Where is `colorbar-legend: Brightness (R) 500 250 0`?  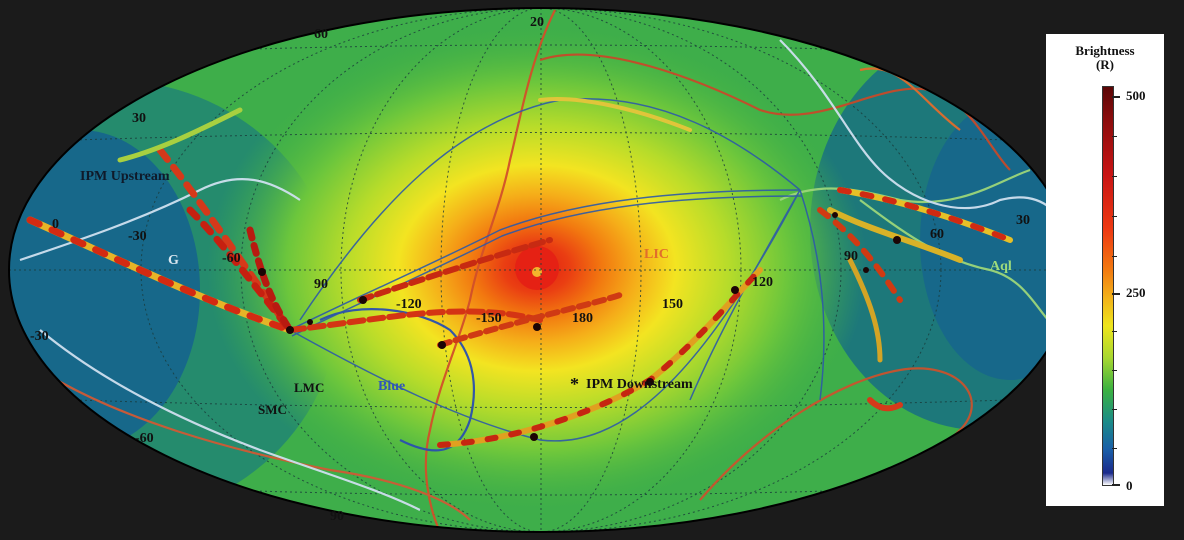
colorbar-legend: Brightness (R) 500 250 0 is located at coordinates (1105, 270).